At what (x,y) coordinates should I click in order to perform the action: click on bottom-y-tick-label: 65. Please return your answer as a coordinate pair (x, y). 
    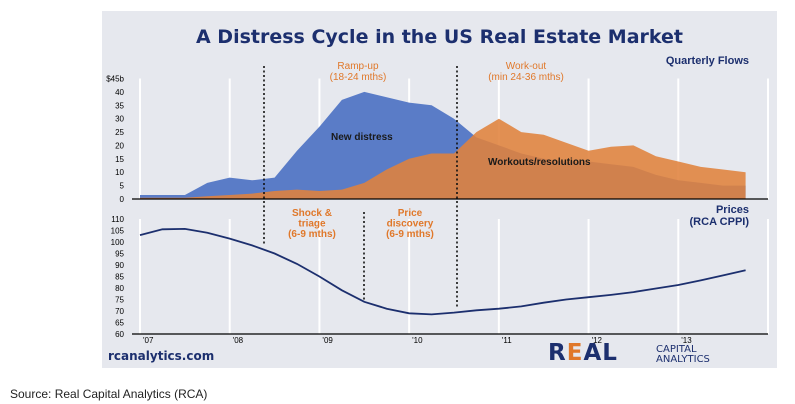
    Looking at the image, I should click on (119, 323).